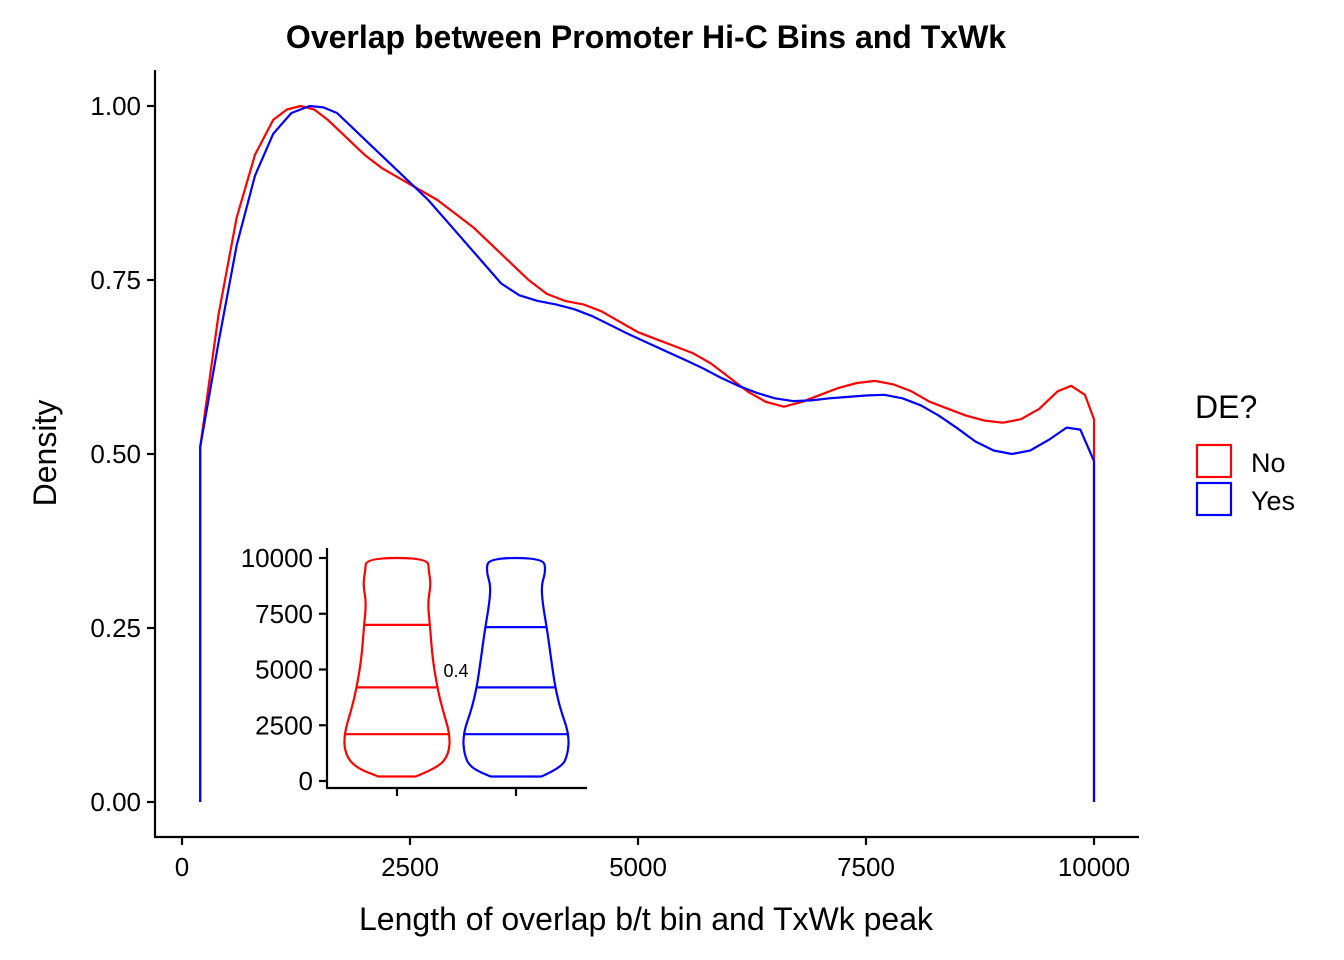 The height and width of the screenshot is (960, 1344). I want to click on inset-violin-plot: 0 2500 5000 7500 10000 0.4, so click(414, 669).